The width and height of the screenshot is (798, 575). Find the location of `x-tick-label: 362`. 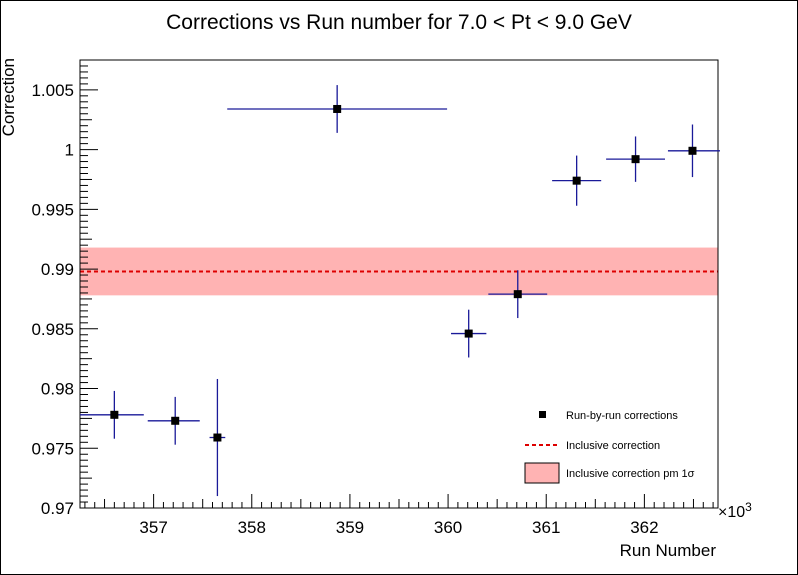

x-tick-label: 362 is located at coordinates (644, 527).